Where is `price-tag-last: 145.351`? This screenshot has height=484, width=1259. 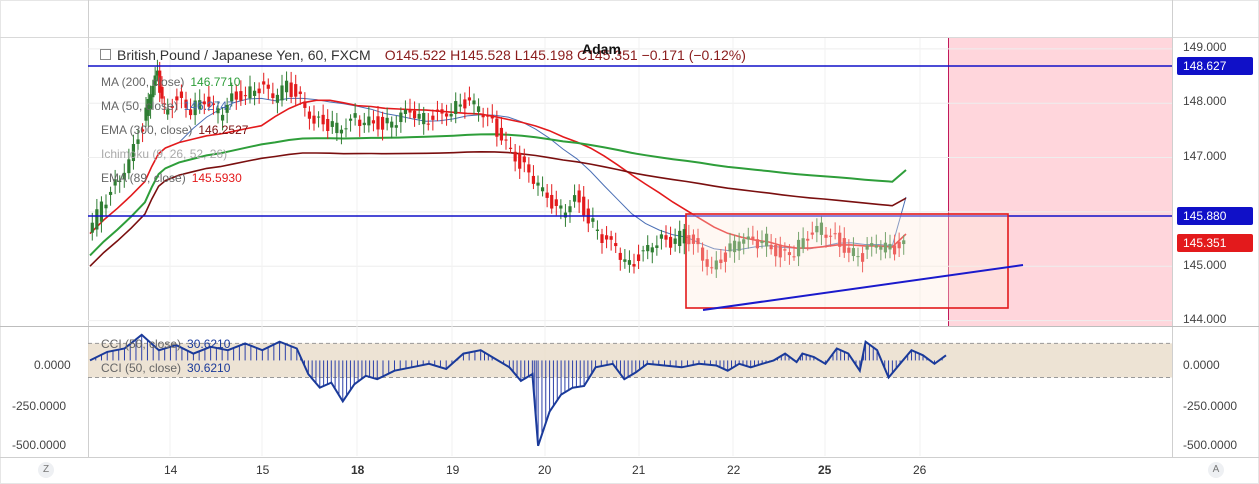
price-tag-last: 145.351 is located at coordinates (1215, 243).